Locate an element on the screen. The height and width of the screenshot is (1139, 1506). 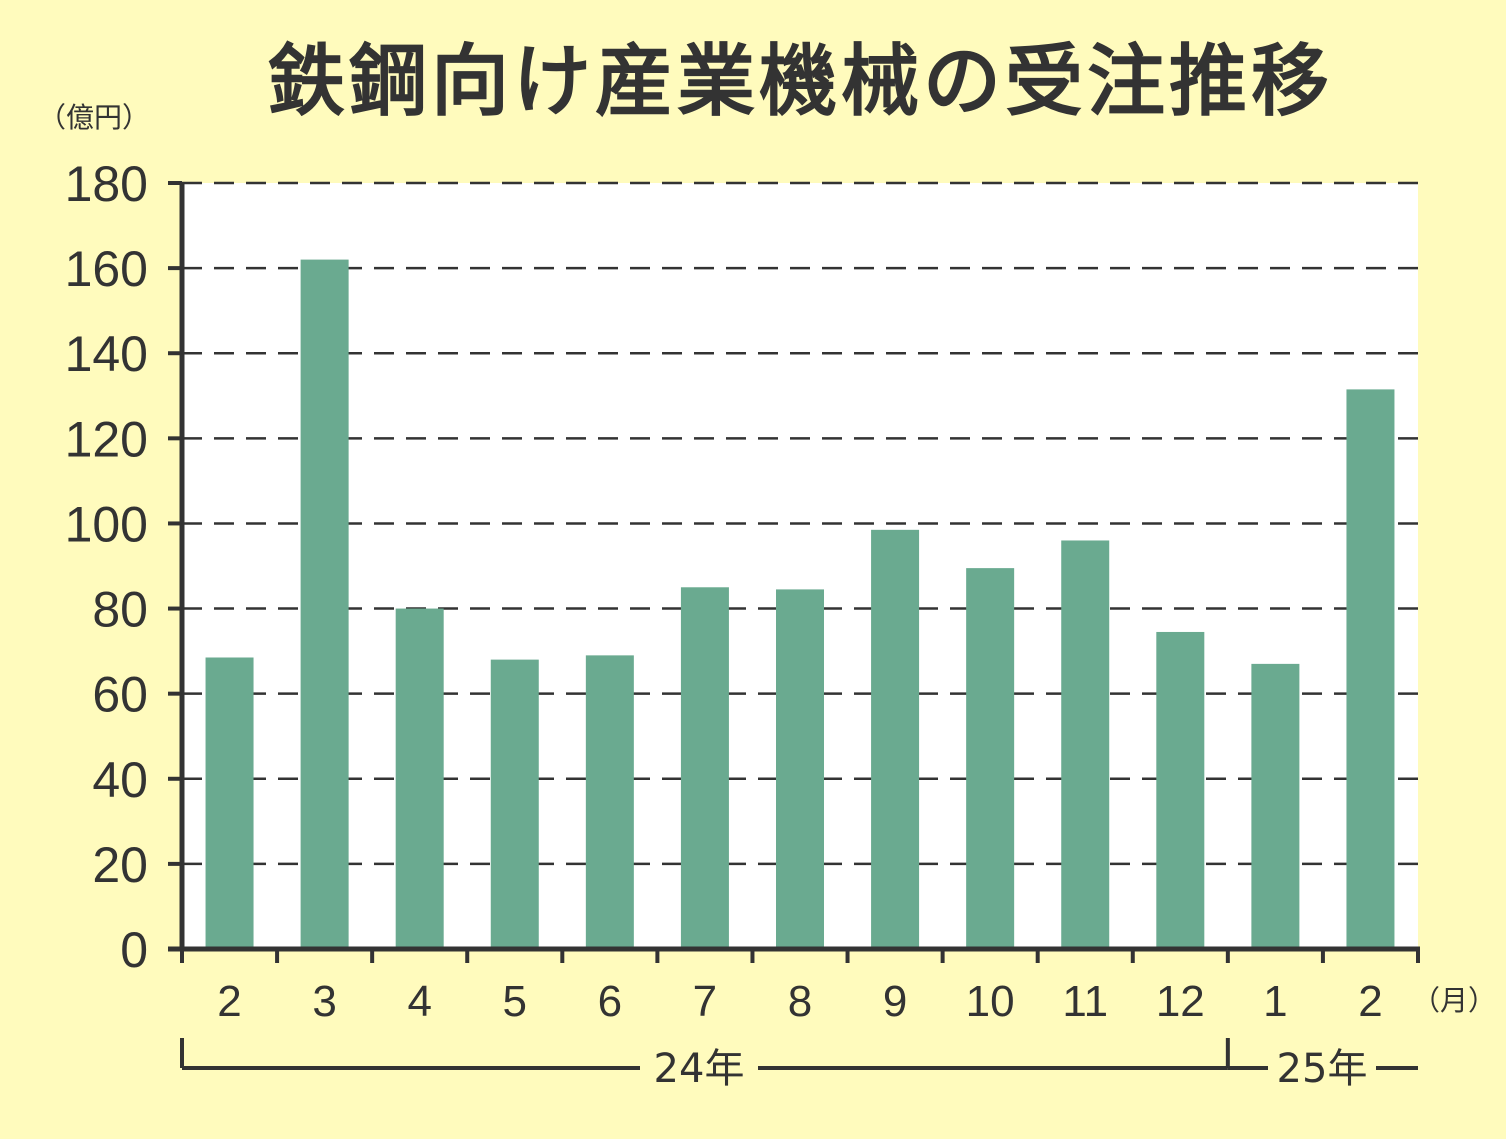
y-tick-labels: 0 20 40 60 80 100 120 140 160 180 is located at coordinates (106, 567).